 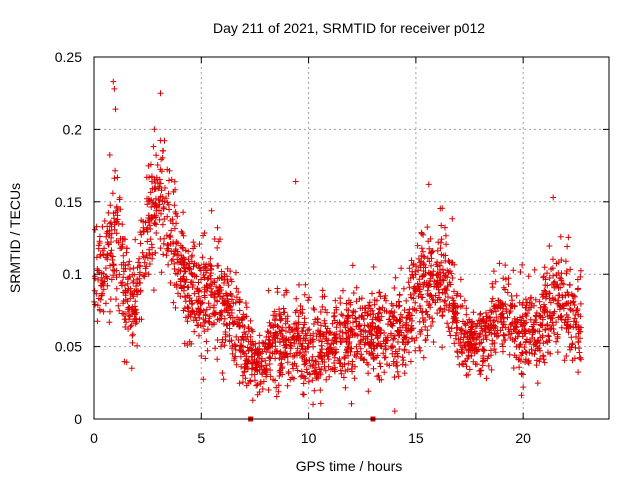 I want to click on y-tick-labels: 0 0.05 0.1 0.15 0.2 0.25, so click(x=68, y=238).